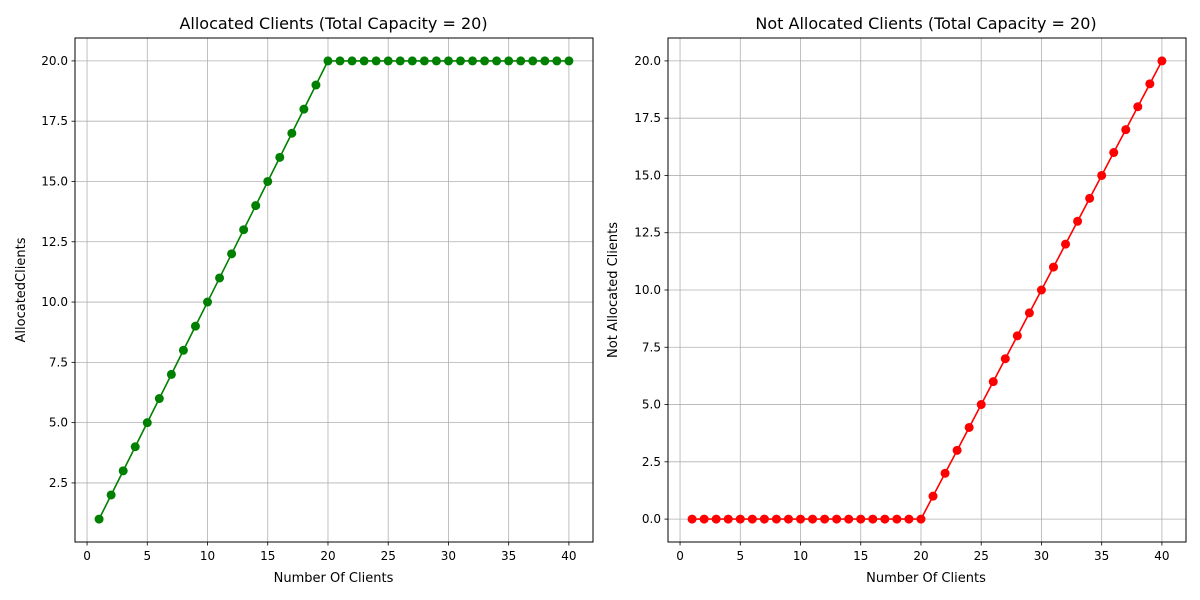 This screenshot has width=1200, height=600. I want to click on y-tick-label: 0.0, so click(651, 519).